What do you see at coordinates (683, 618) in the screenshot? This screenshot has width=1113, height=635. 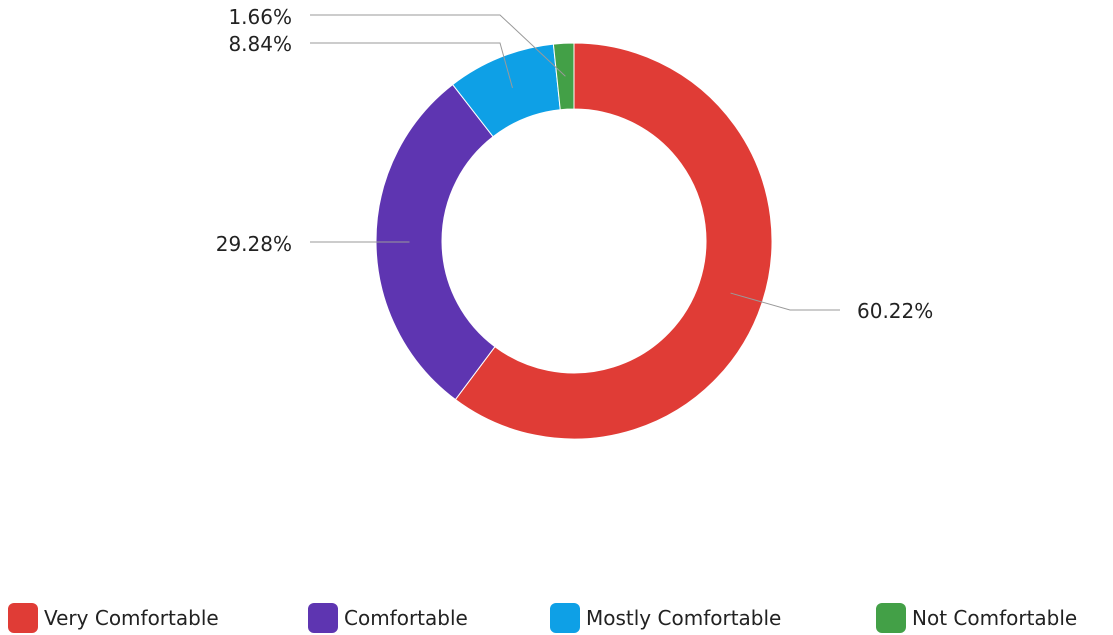 I see `legend-label-mostly-comfortable: Mostly Comfortable` at bounding box center [683, 618].